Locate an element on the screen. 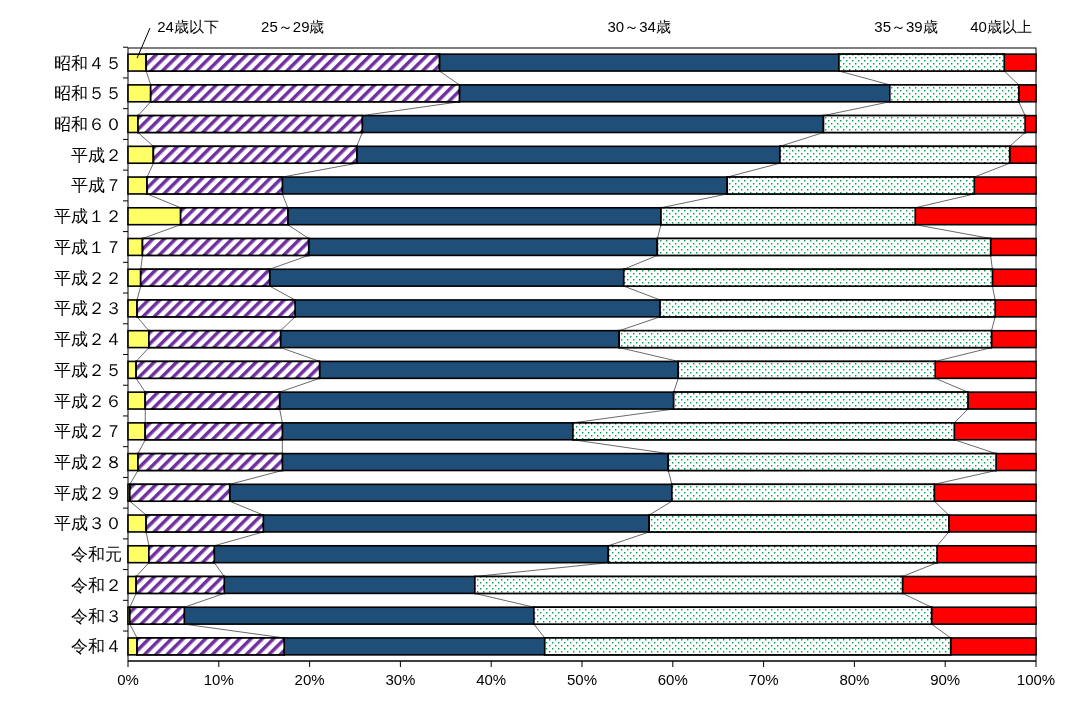 The image size is (1074, 709). x-tick-label: 60% is located at coordinates (672, 679).